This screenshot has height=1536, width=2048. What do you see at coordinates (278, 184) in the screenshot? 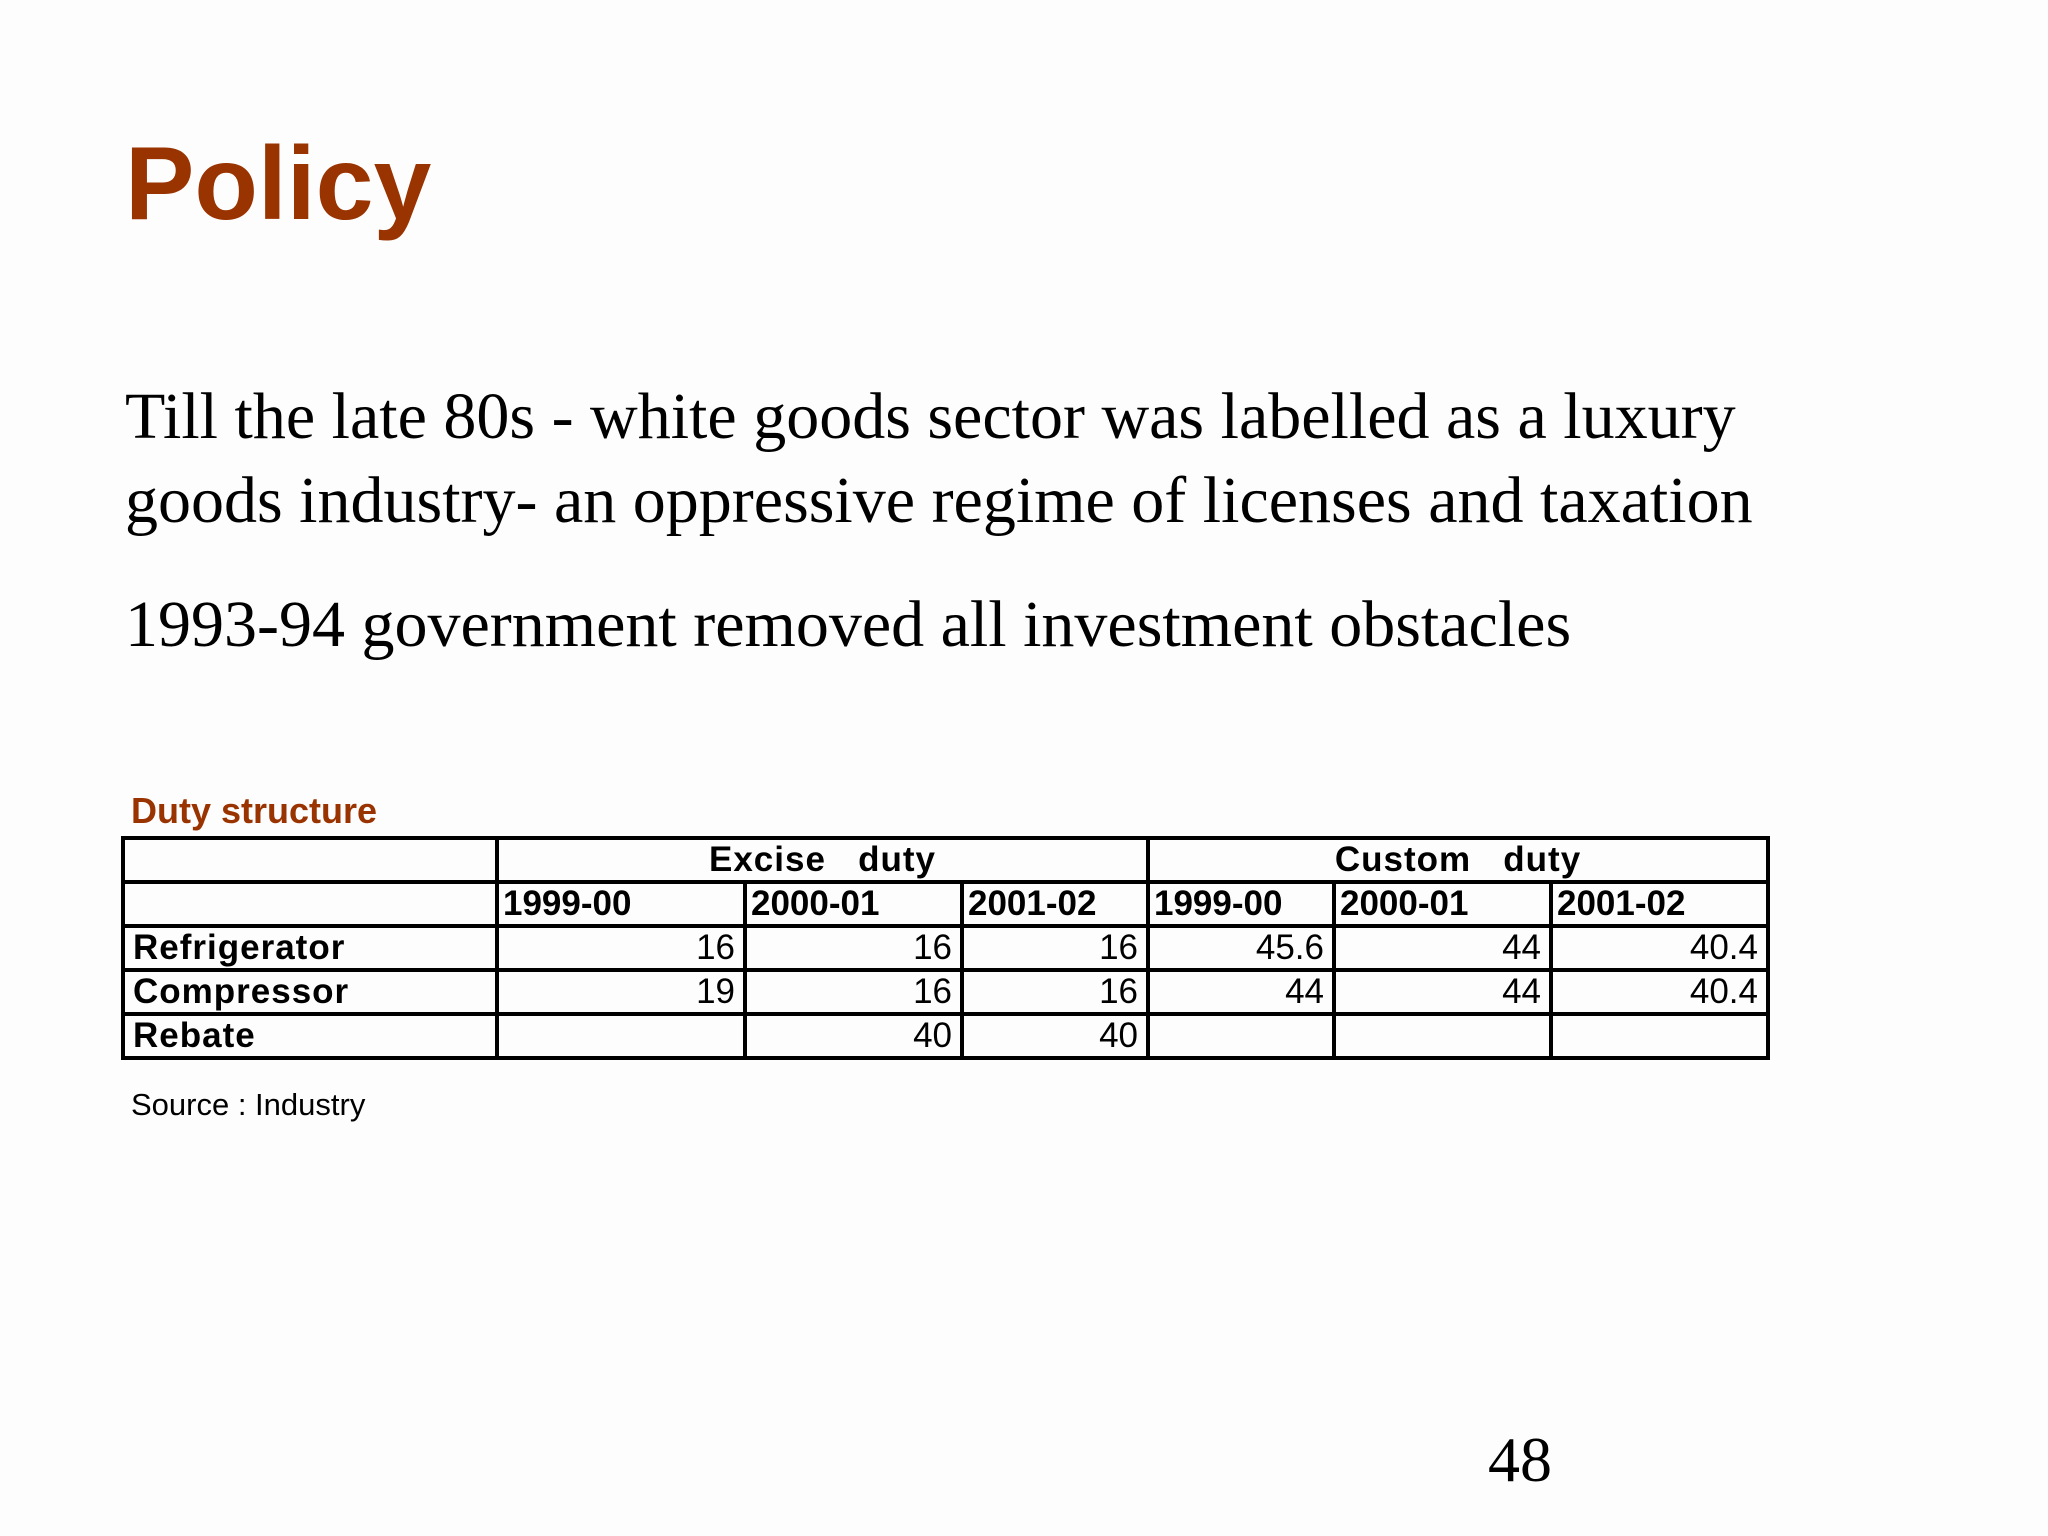
I see `slide-title: Policy` at bounding box center [278, 184].